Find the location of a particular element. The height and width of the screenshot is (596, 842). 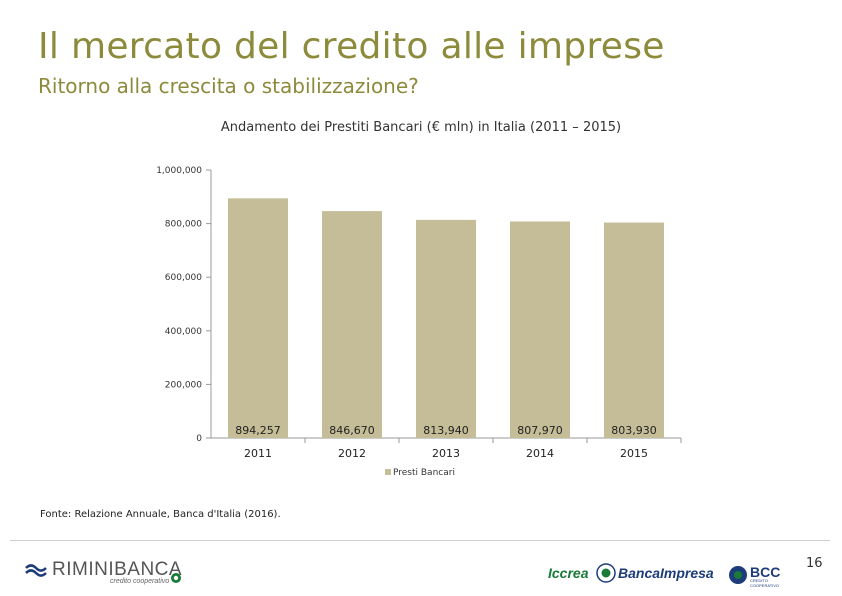

y-tick-label: 400,000 is located at coordinates (183, 332).